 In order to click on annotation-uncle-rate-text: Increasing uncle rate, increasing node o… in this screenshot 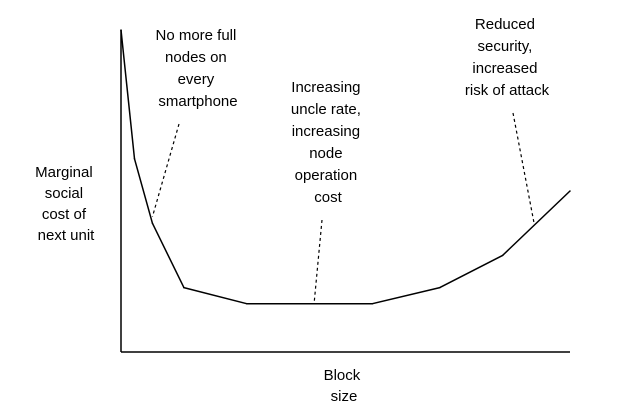, I will do `click(328, 142)`.